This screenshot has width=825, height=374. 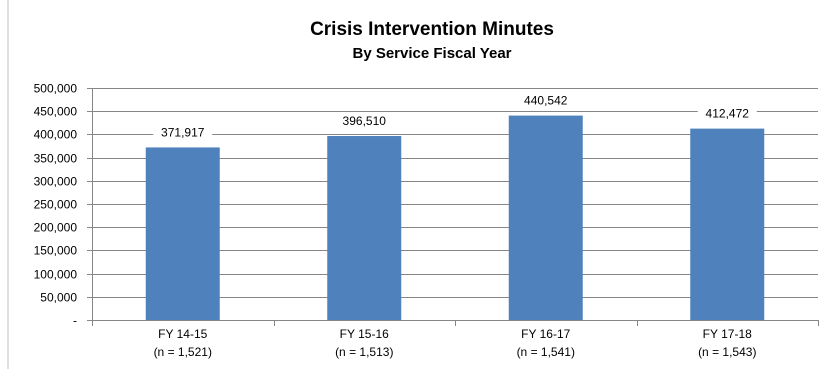 I want to click on data-label: 371,917, so click(x=183, y=132).